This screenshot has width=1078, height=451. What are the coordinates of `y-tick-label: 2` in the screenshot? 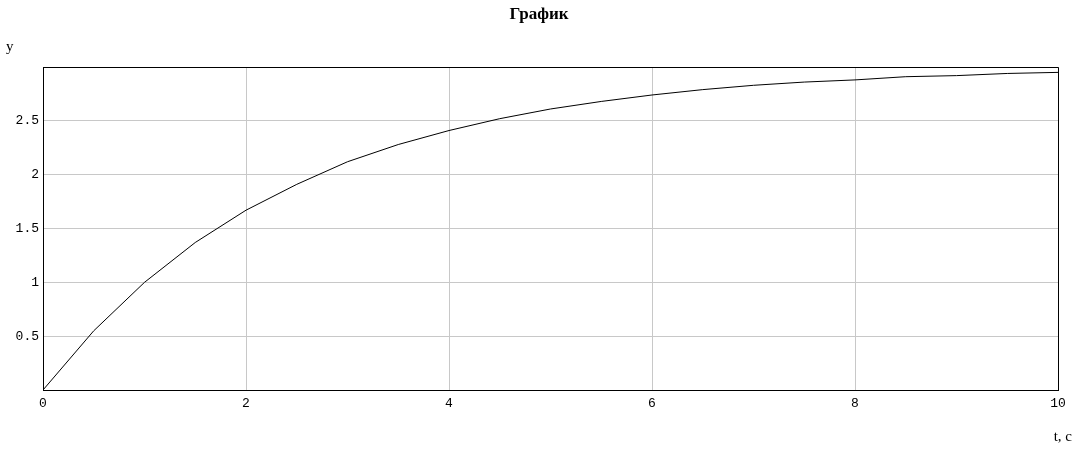 It's located at (35, 175).